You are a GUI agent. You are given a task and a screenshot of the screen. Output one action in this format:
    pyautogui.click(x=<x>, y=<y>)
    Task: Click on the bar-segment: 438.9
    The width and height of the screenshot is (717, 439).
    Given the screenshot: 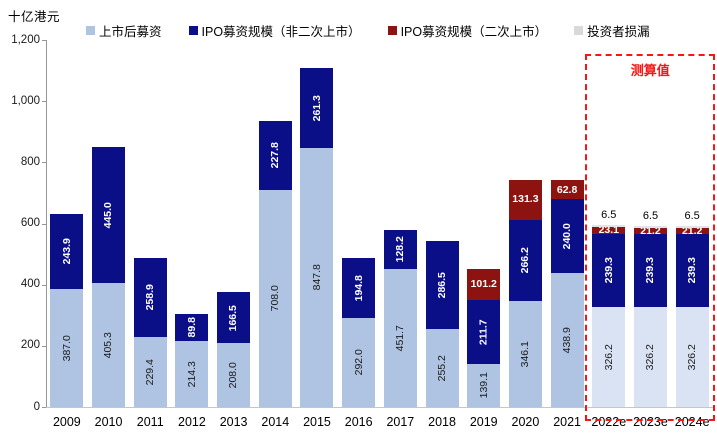 What is the action you would take?
    pyautogui.click(x=567, y=339)
    